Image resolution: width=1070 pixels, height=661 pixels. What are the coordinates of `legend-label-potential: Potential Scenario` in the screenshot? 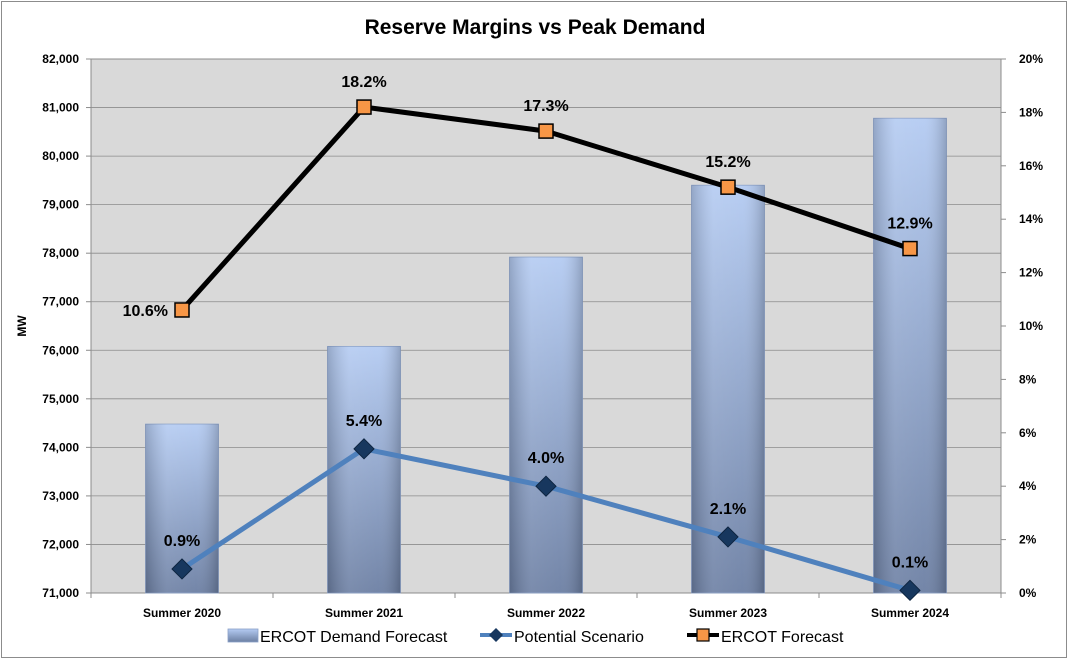 It's located at (579, 637).